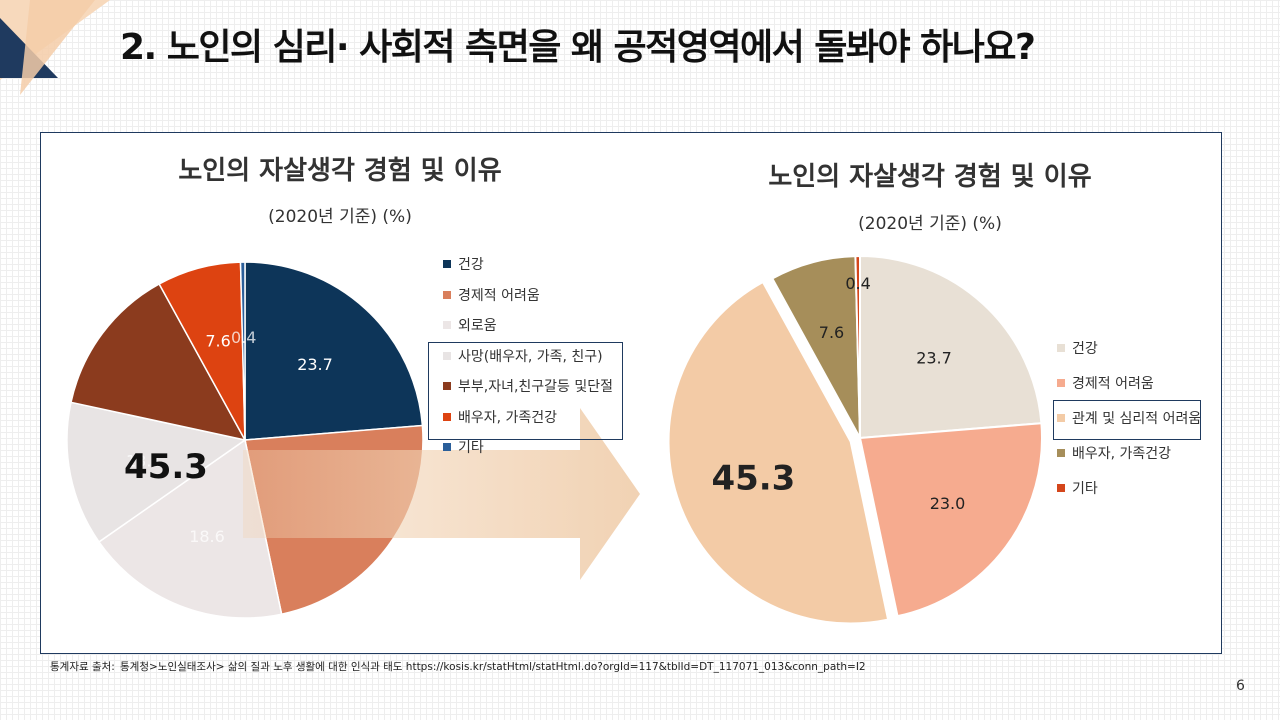 The image size is (1280, 720). Describe the element at coordinates (242, 351) in the screenshot. I see `left-slice-기타` at that location.